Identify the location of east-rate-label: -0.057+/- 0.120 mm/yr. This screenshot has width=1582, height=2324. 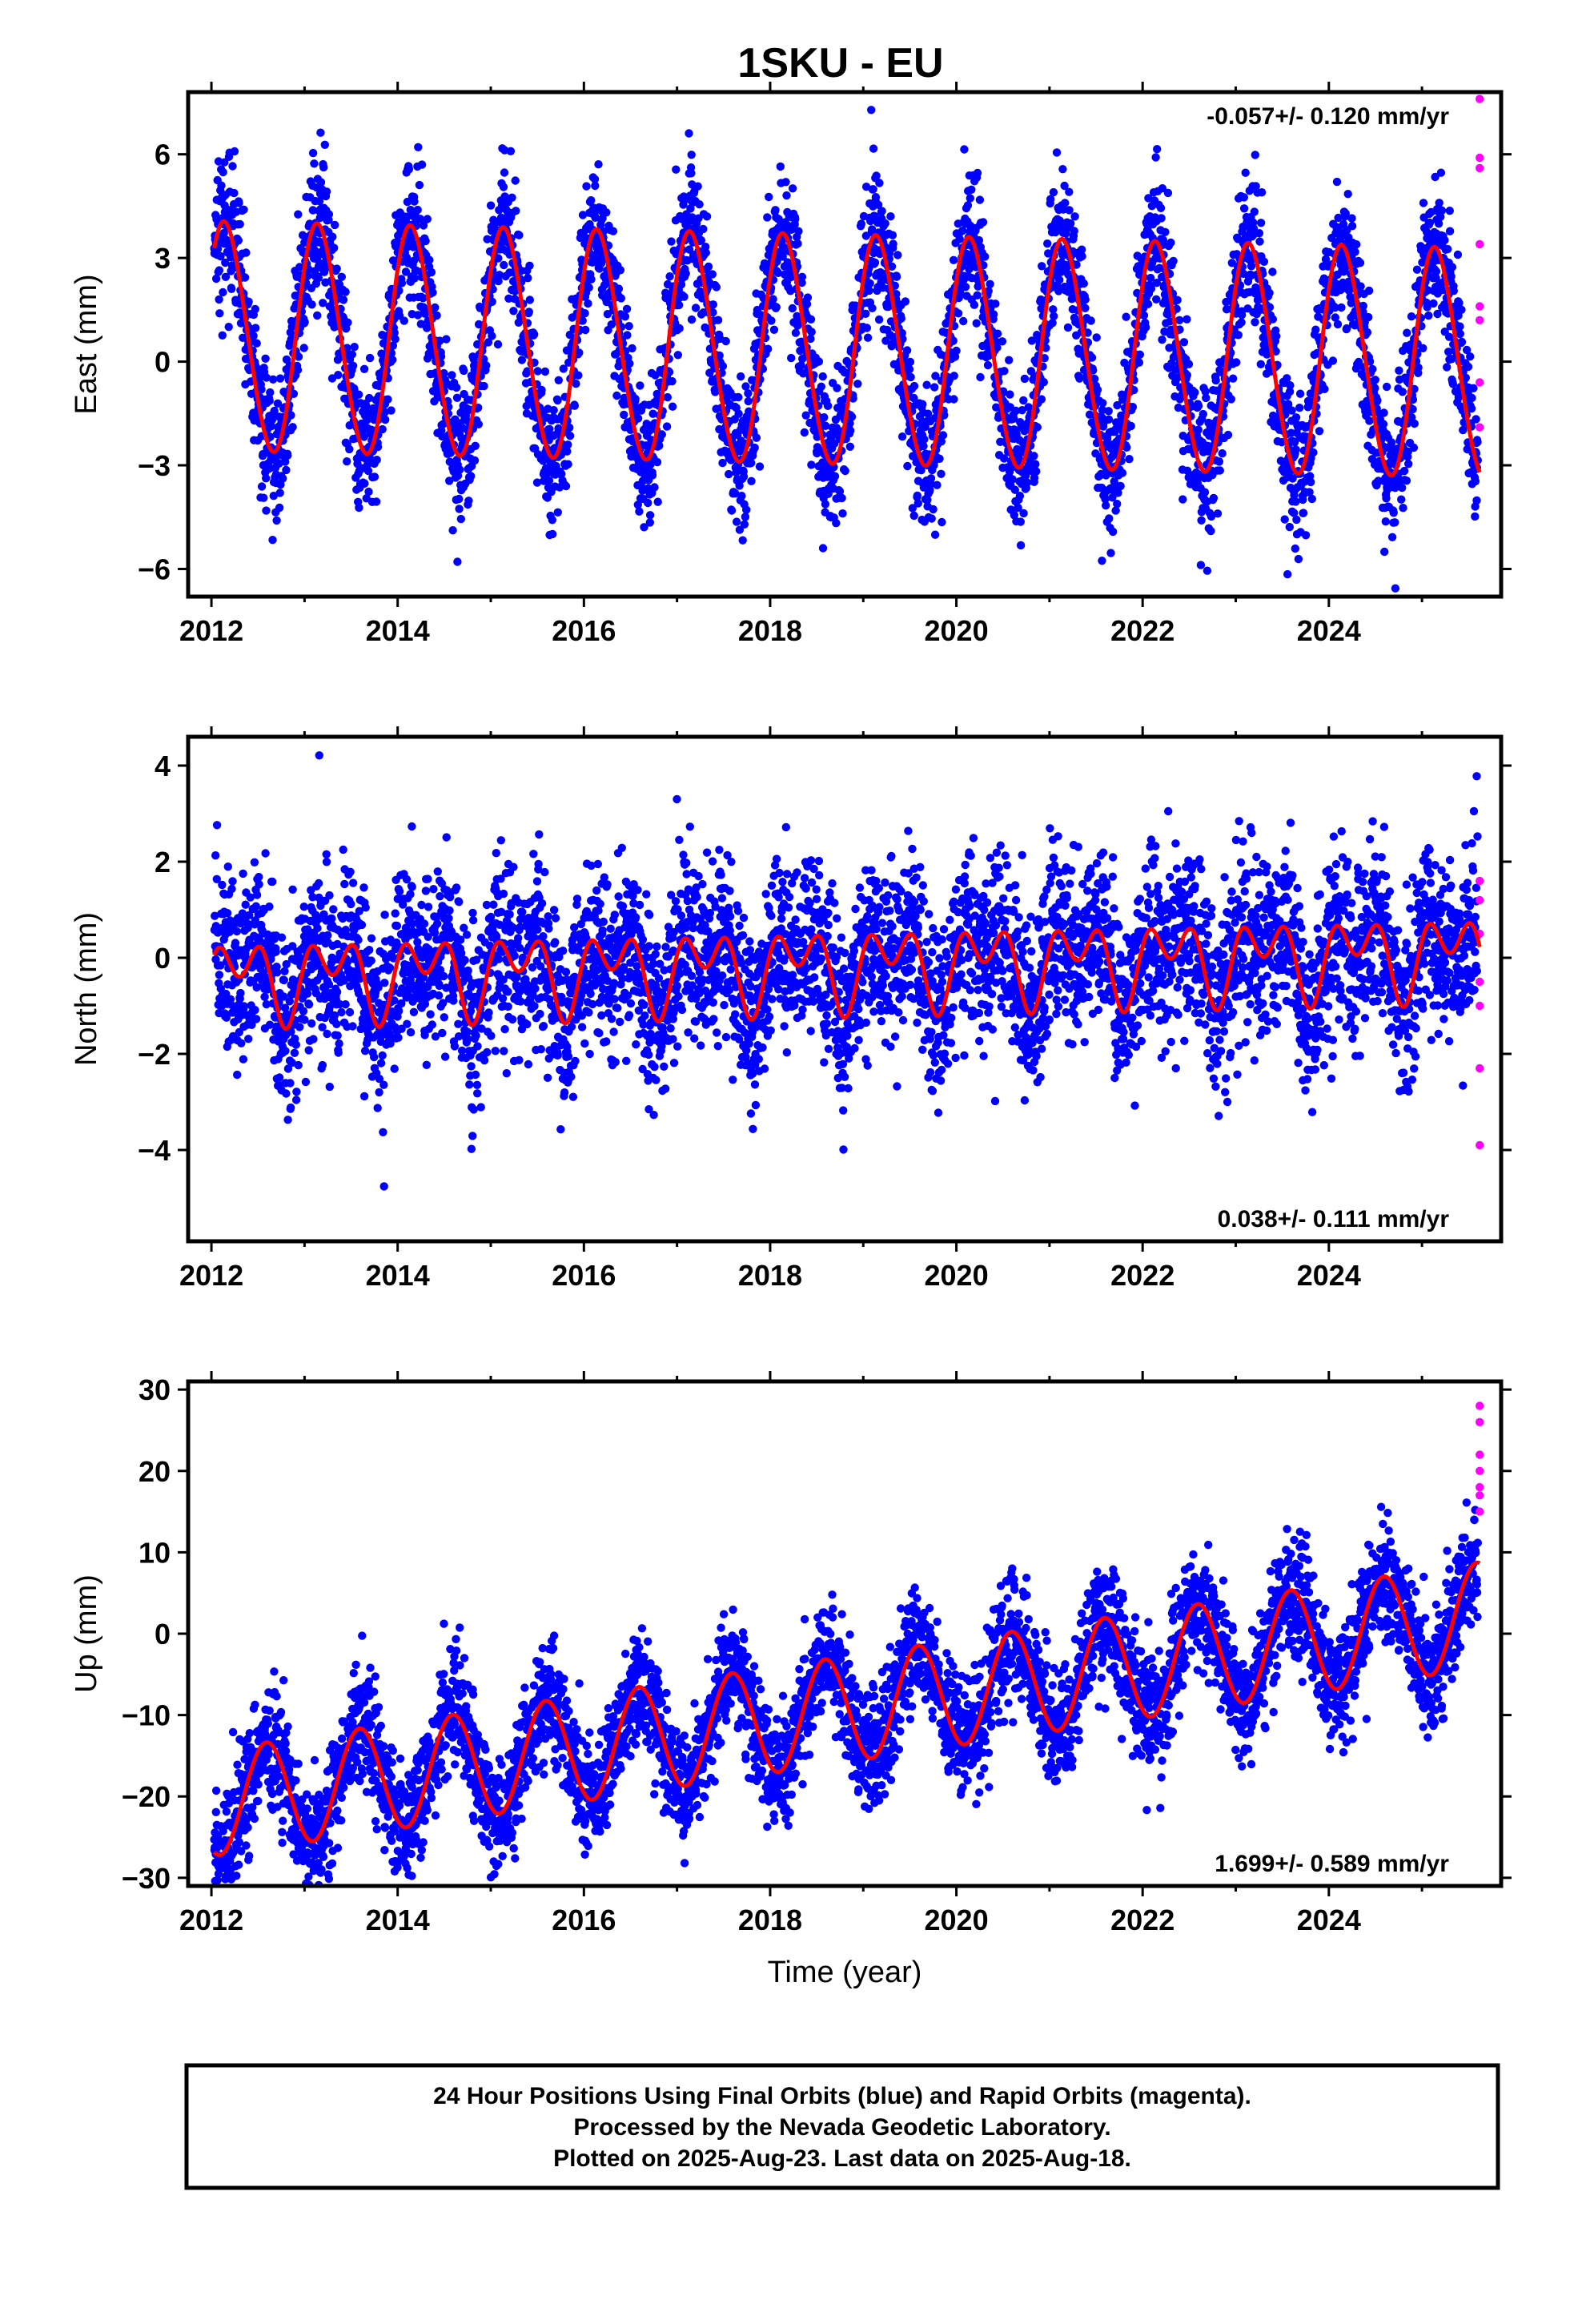
(1328, 116).